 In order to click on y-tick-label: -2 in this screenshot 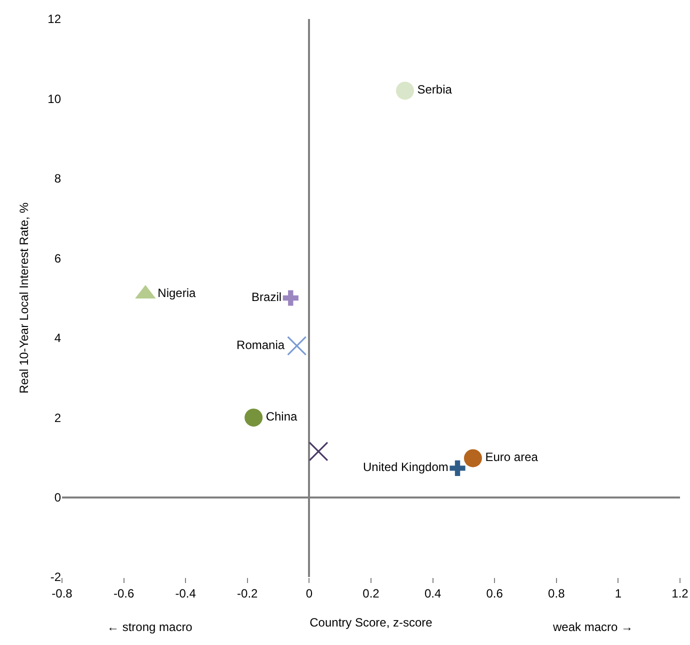, I will do `click(56, 577)`.